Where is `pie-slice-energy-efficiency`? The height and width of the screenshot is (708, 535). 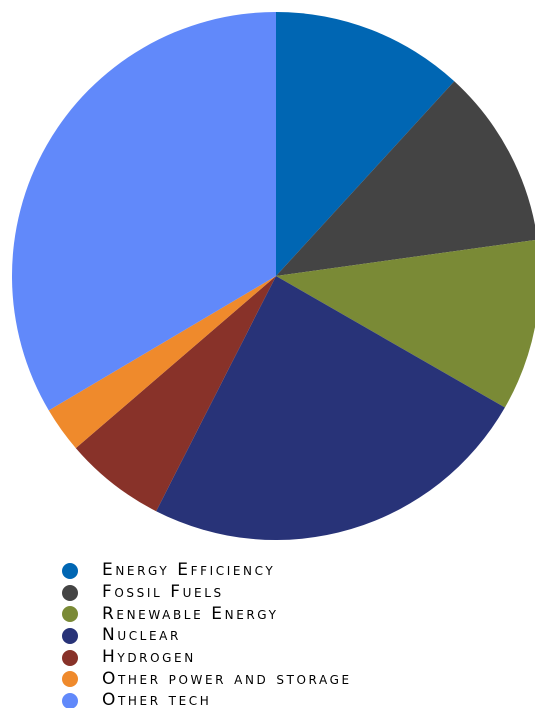 pie-slice-energy-efficiency is located at coordinates (365, 144).